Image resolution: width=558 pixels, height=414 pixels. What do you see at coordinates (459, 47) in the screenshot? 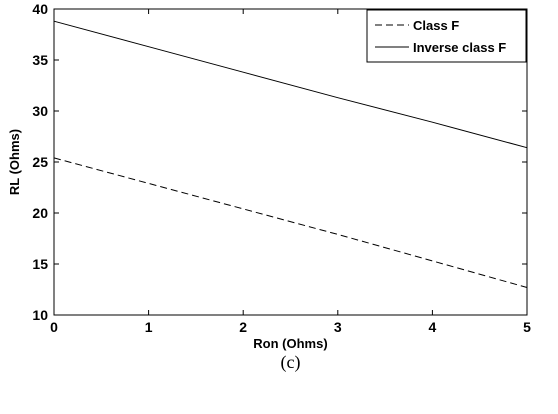
I see `legend-label: Inverse class F` at bounding box center [459, 47].